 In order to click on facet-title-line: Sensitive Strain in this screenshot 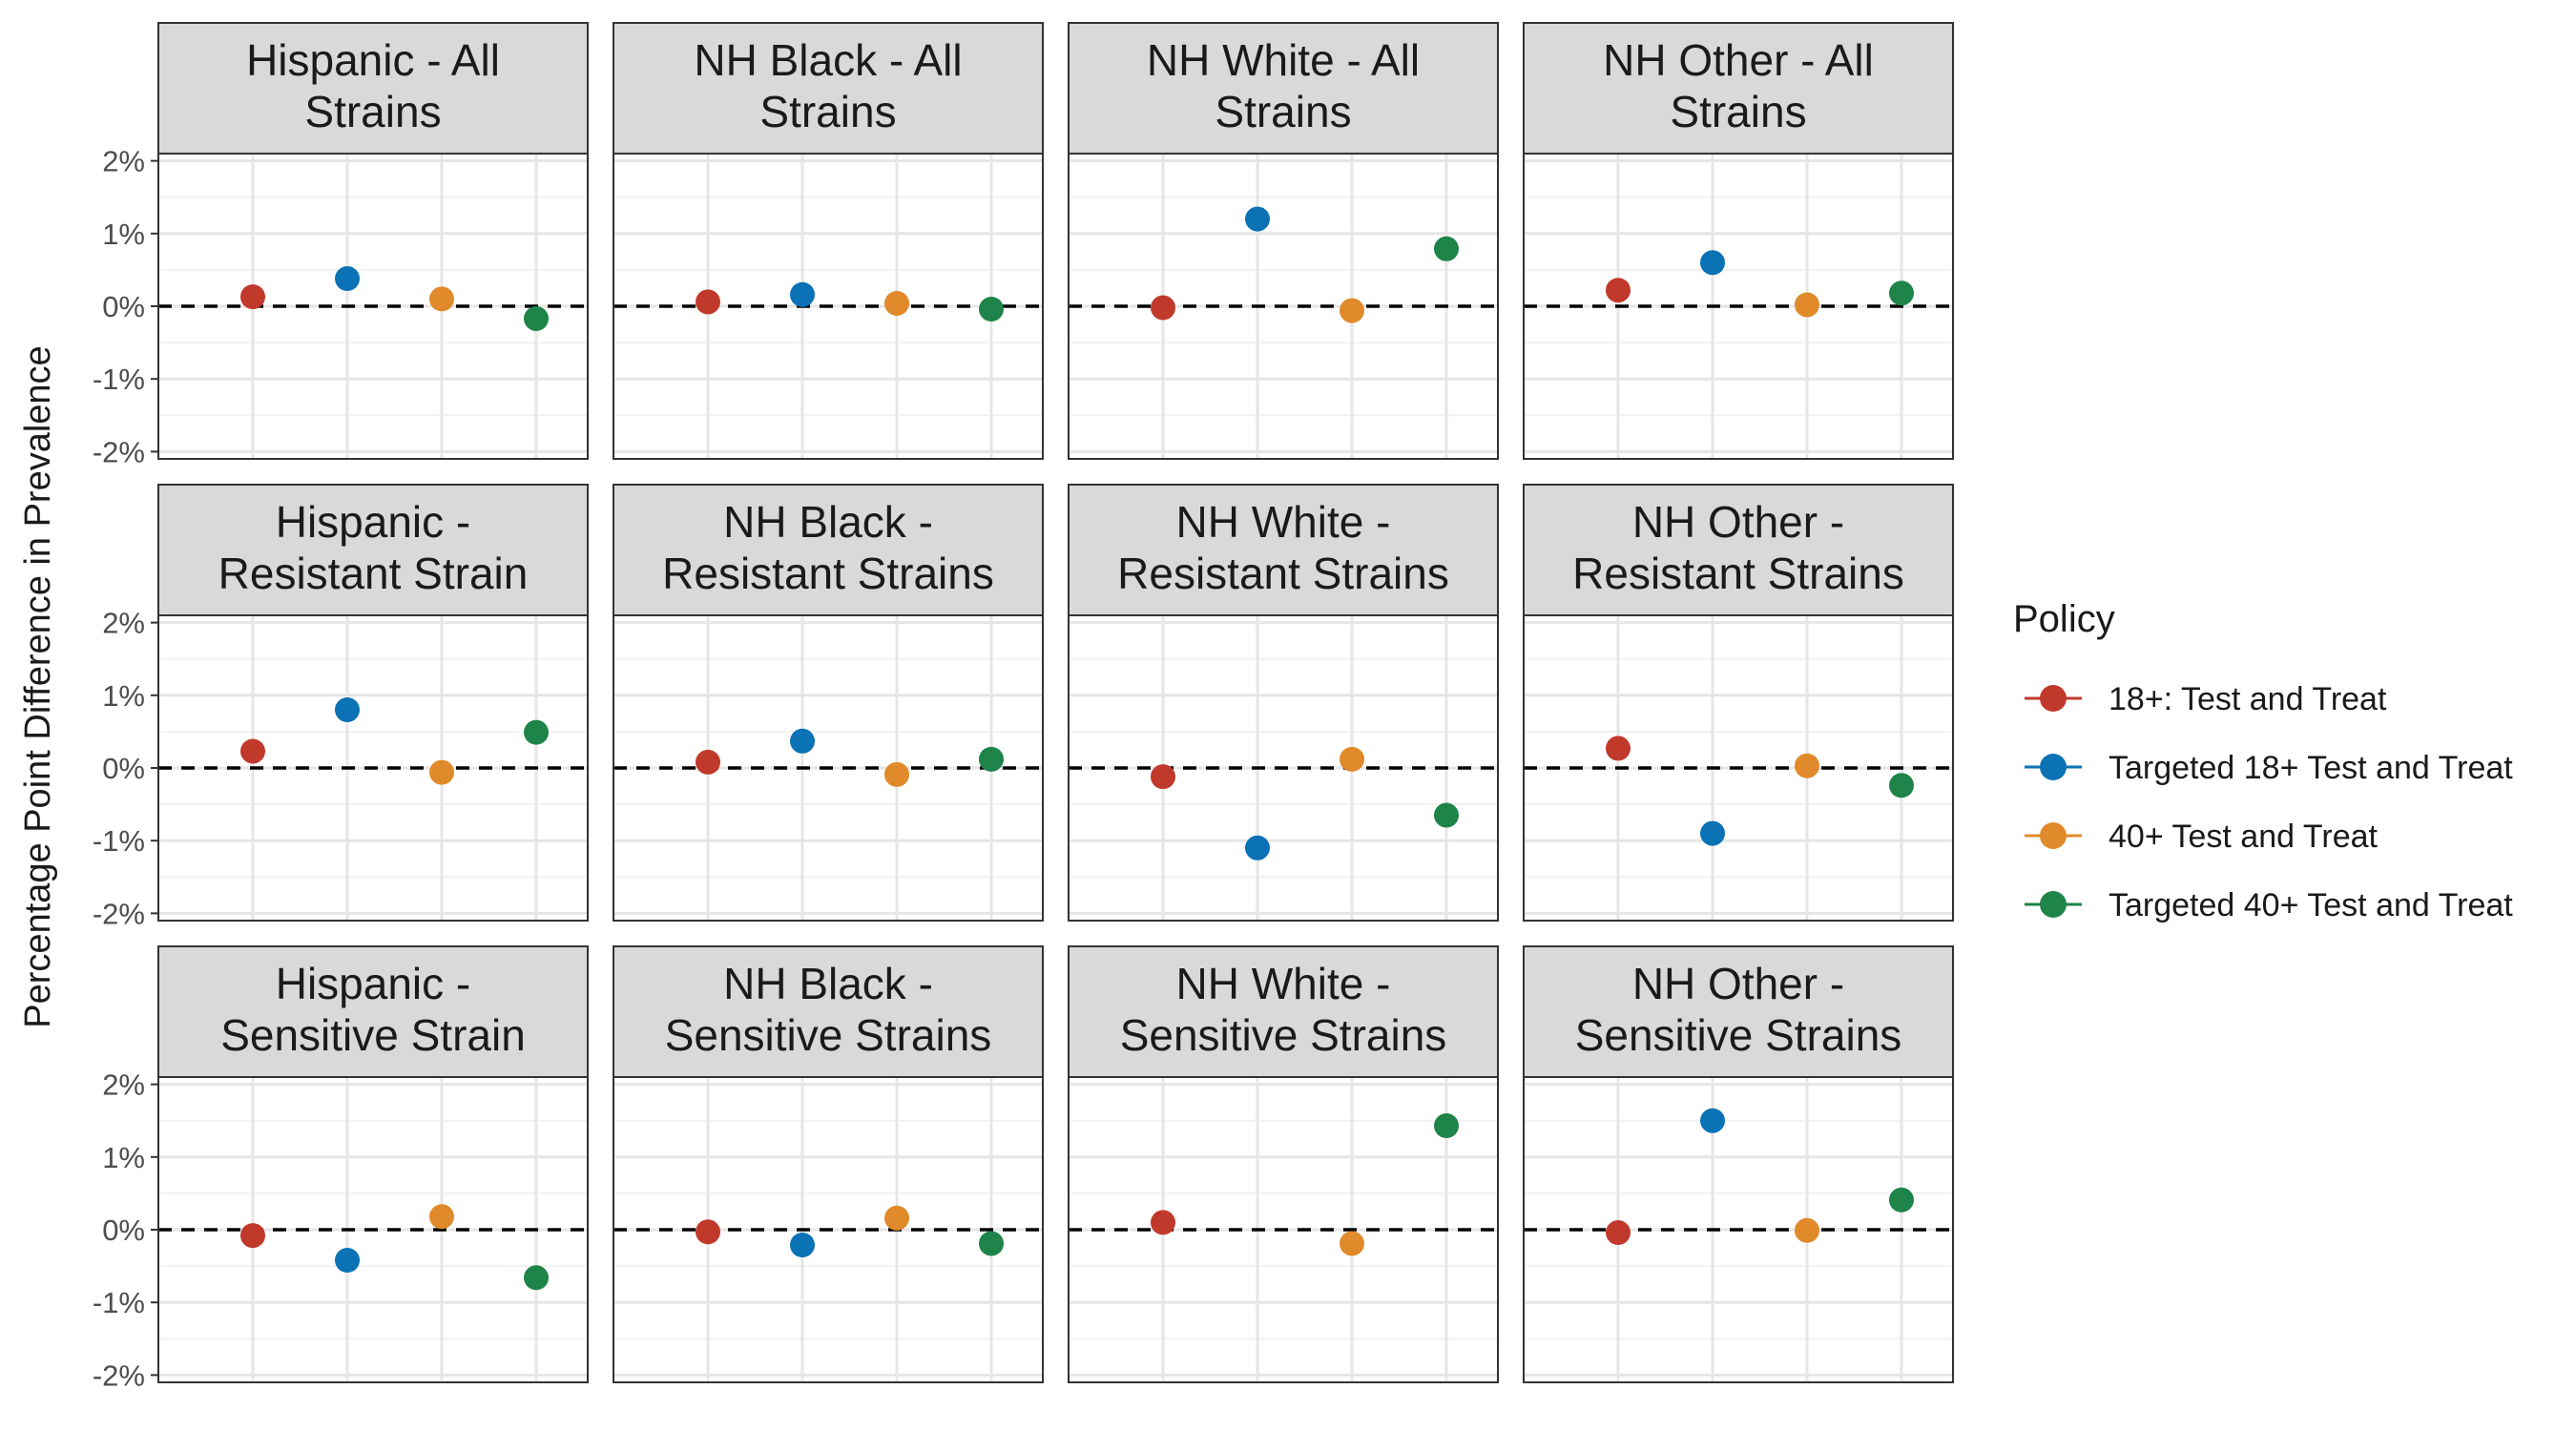, I will do `click(373, 1035)`.